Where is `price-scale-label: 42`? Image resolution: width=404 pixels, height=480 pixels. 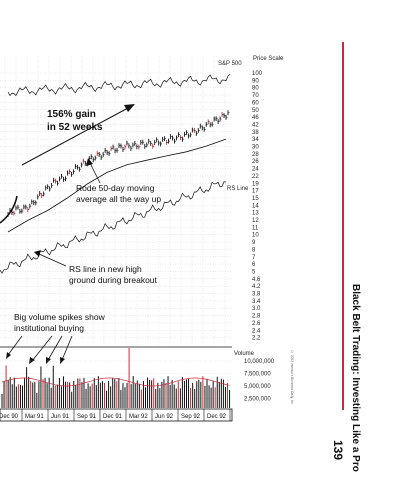
price-scale-label: 42 is located at coordinates (255, 125).